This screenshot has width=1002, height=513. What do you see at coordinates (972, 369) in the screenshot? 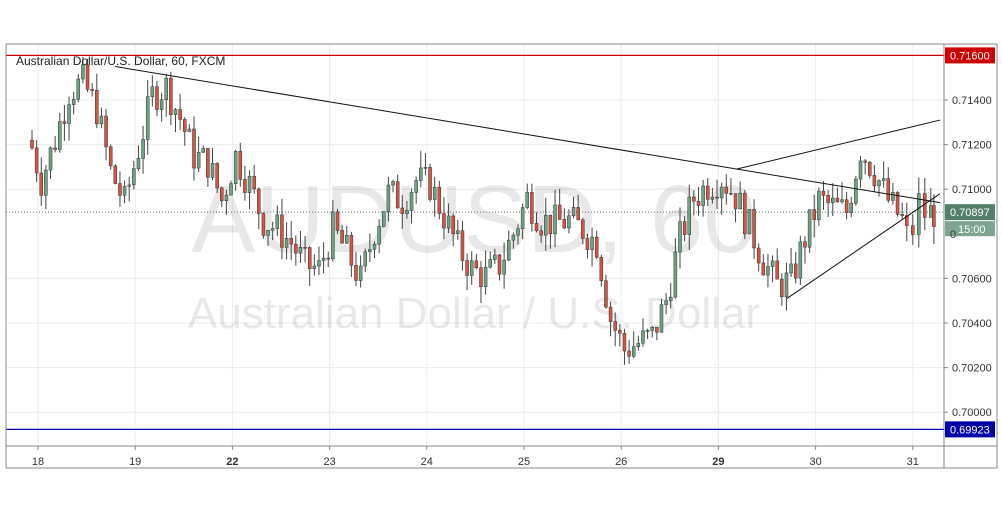
I see `y-tick-label: 0.70200` at bounding box center [972, 369].